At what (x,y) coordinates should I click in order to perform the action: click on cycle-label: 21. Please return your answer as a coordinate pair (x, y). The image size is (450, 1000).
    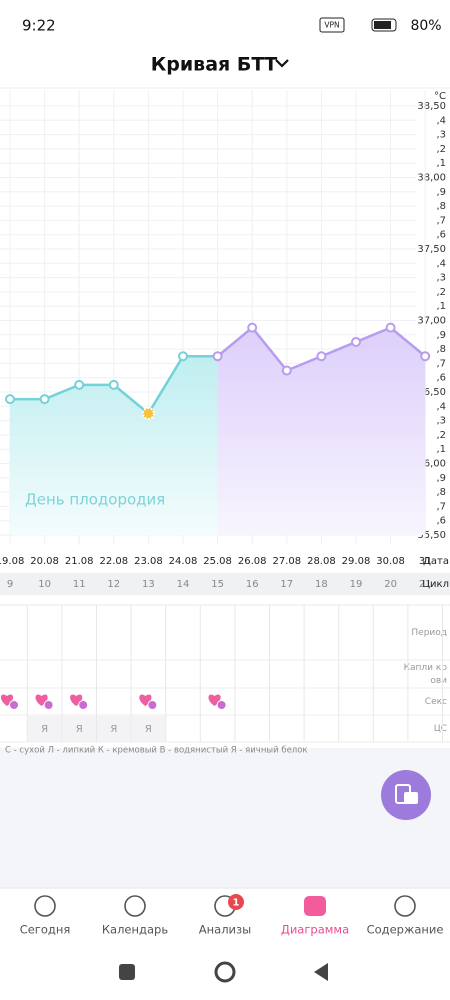
    Looking at the image, I should click on (425, 584).